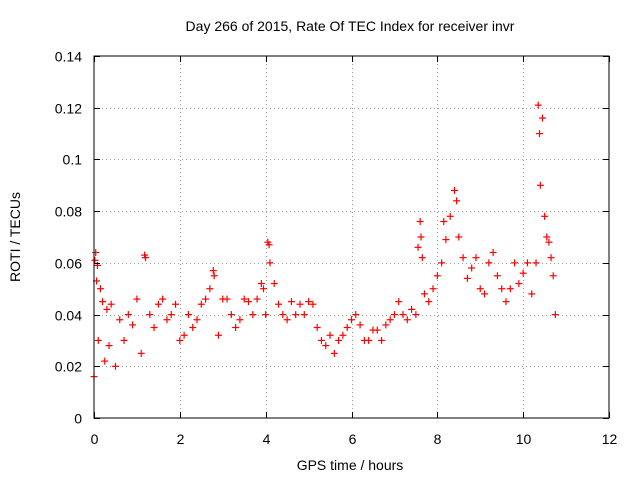 This screenshot has width=640, height=480. Describe the element at coordinates (610, 439) in the screenshot. I see `x-tick-label: 12` at that location.